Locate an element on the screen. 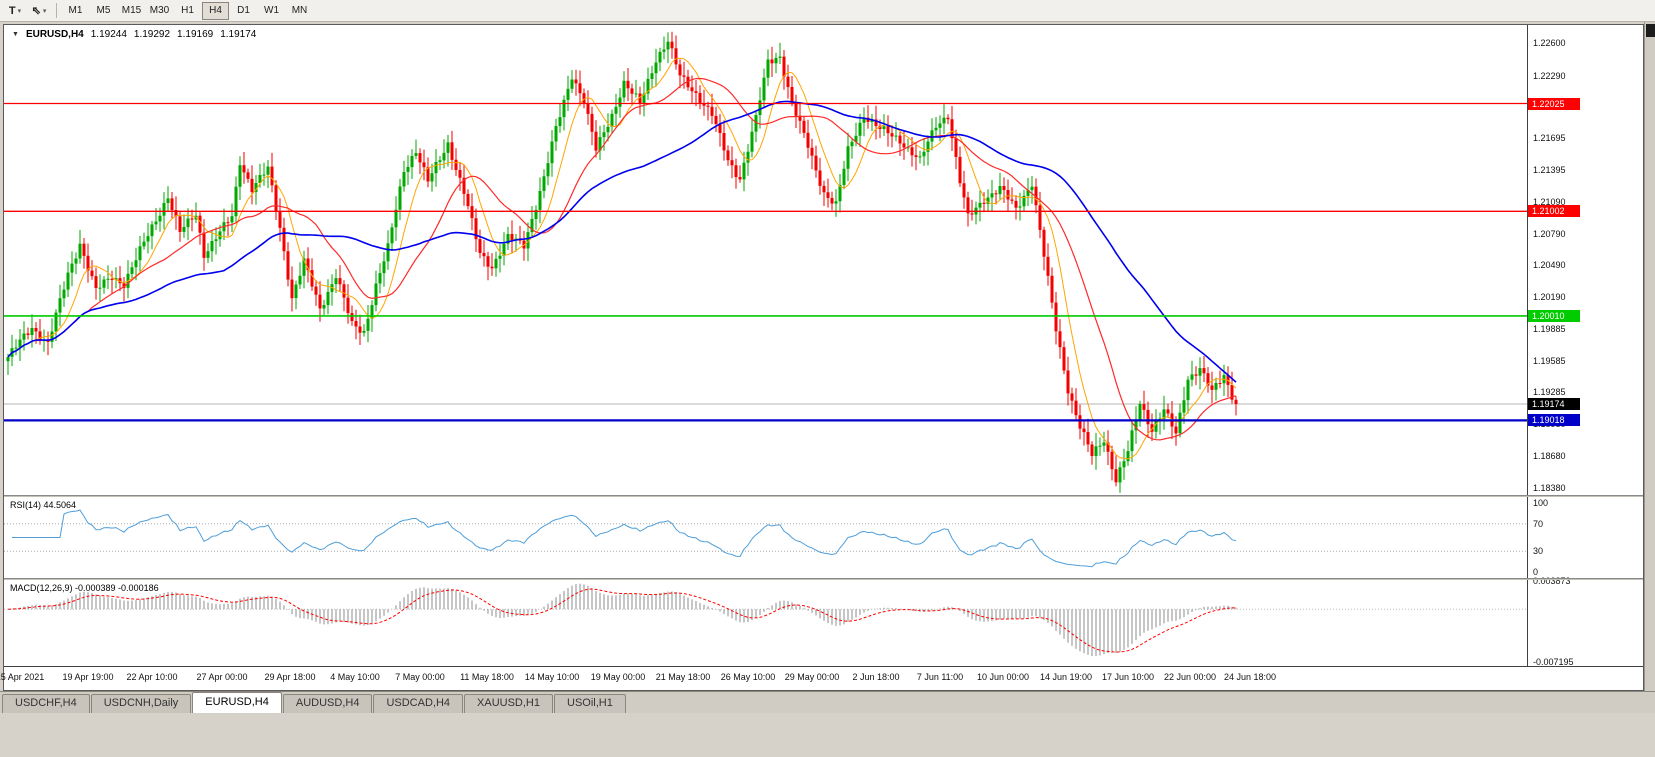  rsi-panel is located at coordinates (765, 537).